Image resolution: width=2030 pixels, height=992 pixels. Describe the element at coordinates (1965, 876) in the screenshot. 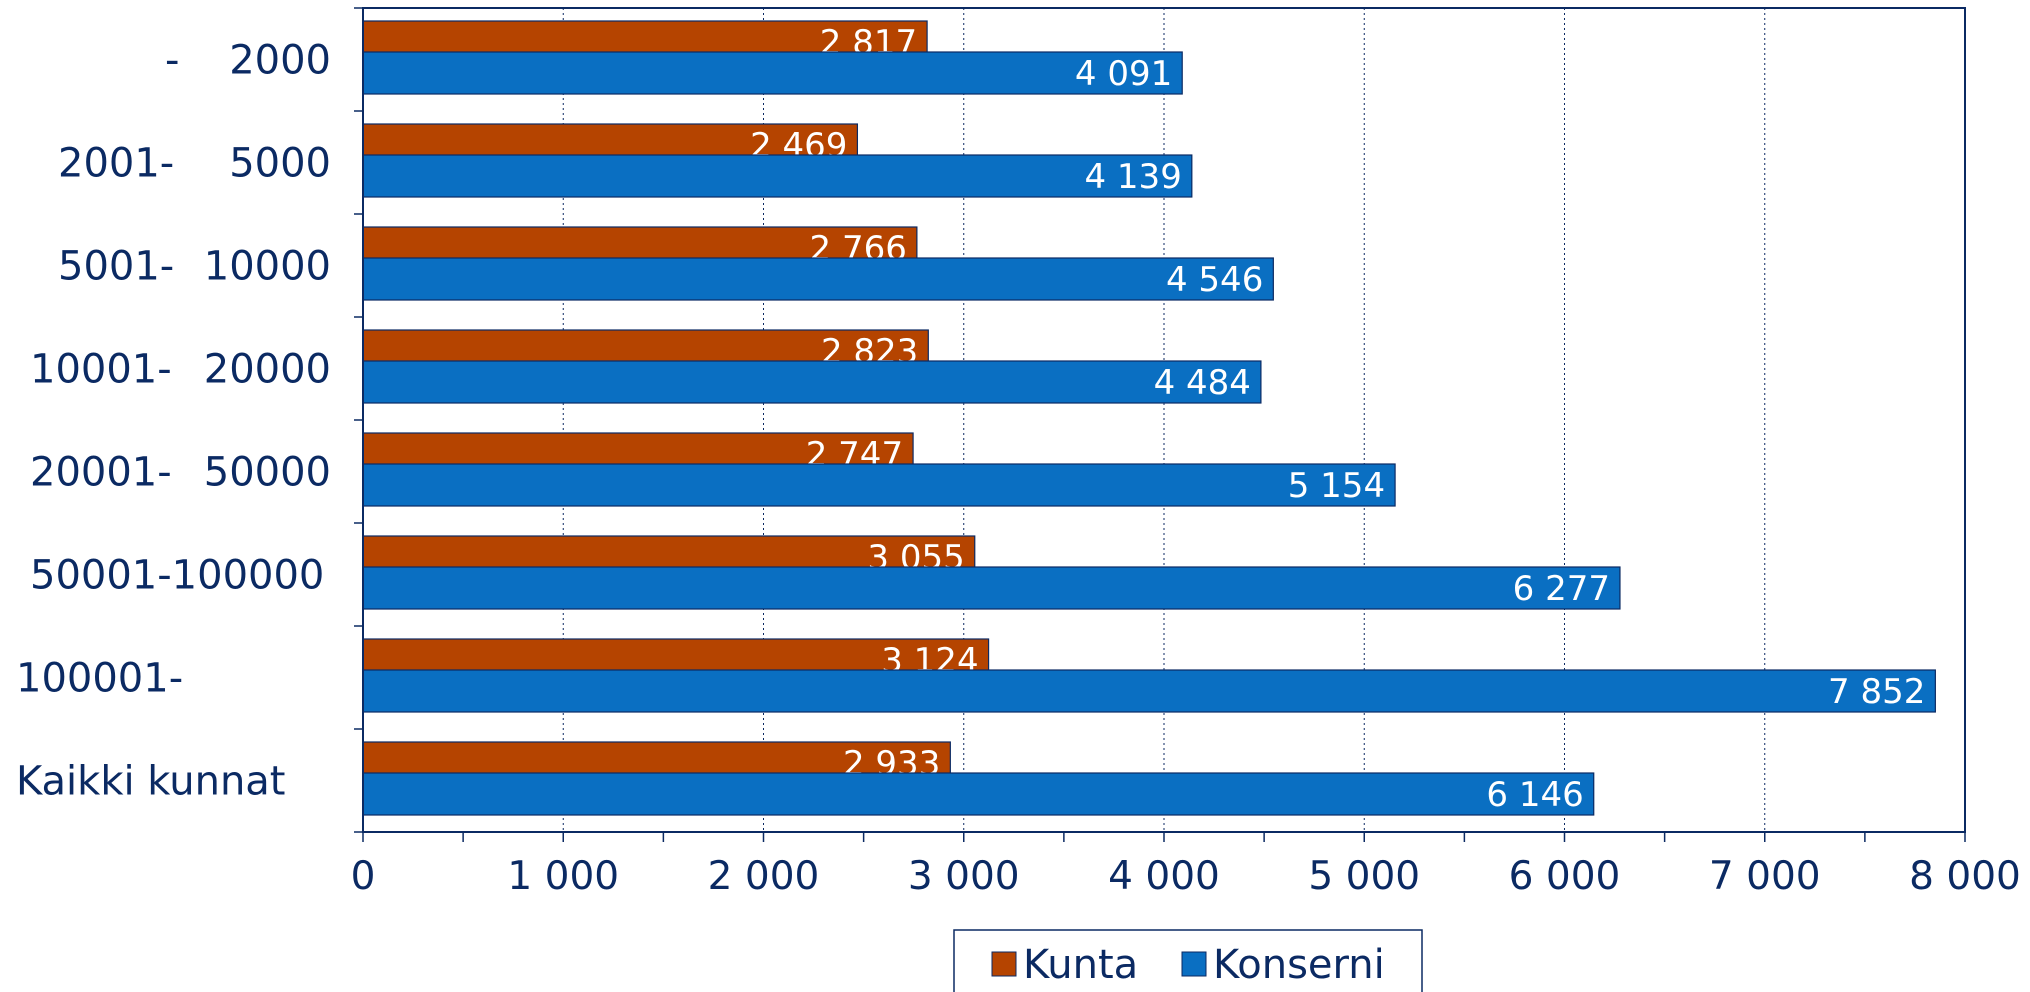

I see `x-tick-label-8: 8 000` at that location.